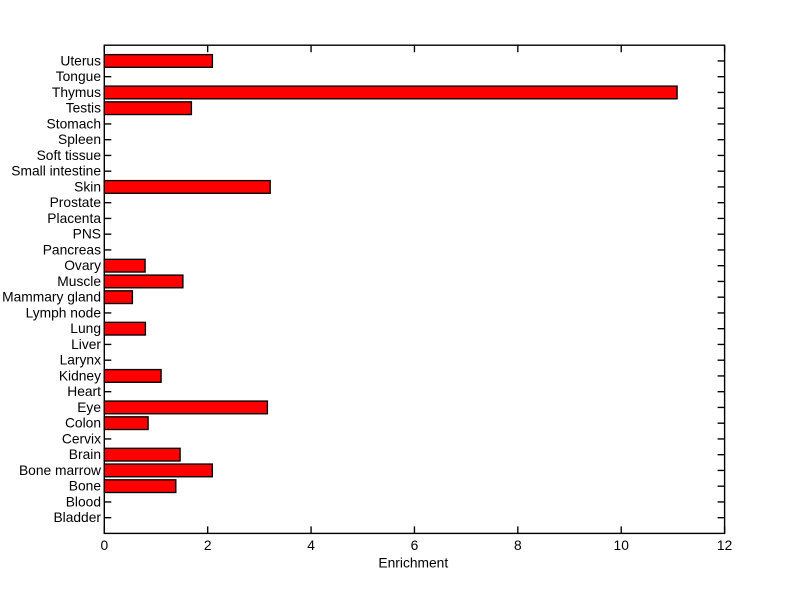  What do you see at coordinates (69, 155) in the screenshot?
I see `svg-text: Soft tissue` at bounding box center [69, 155].